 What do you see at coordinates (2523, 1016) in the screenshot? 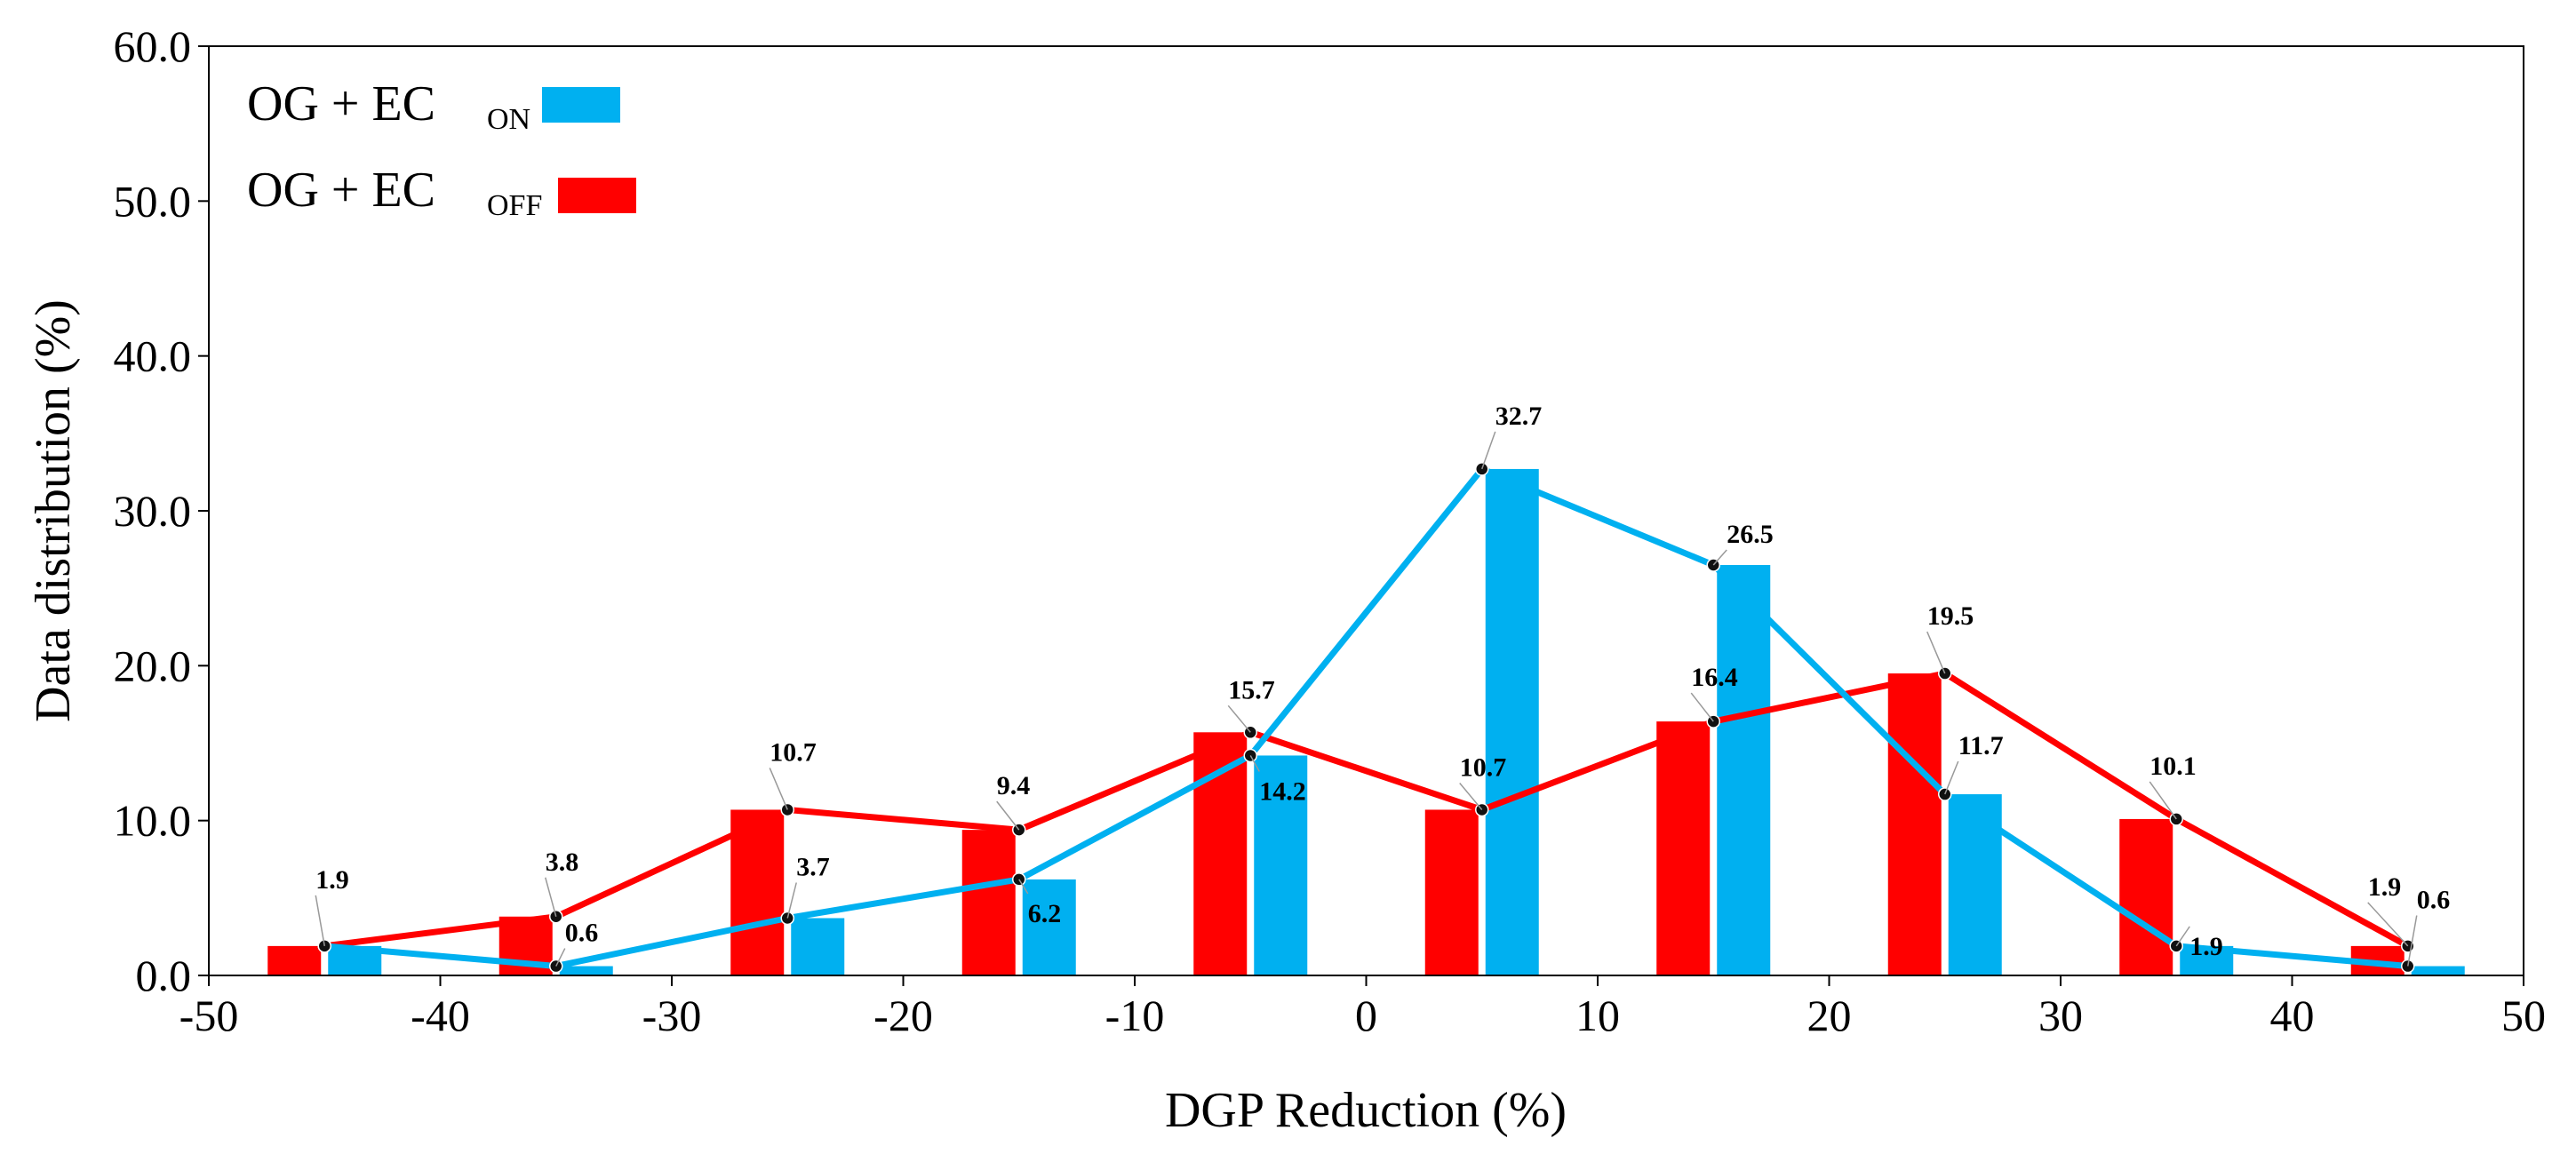
I see `x-tick-label-10: 50` at bounding box center [2523, 1016].